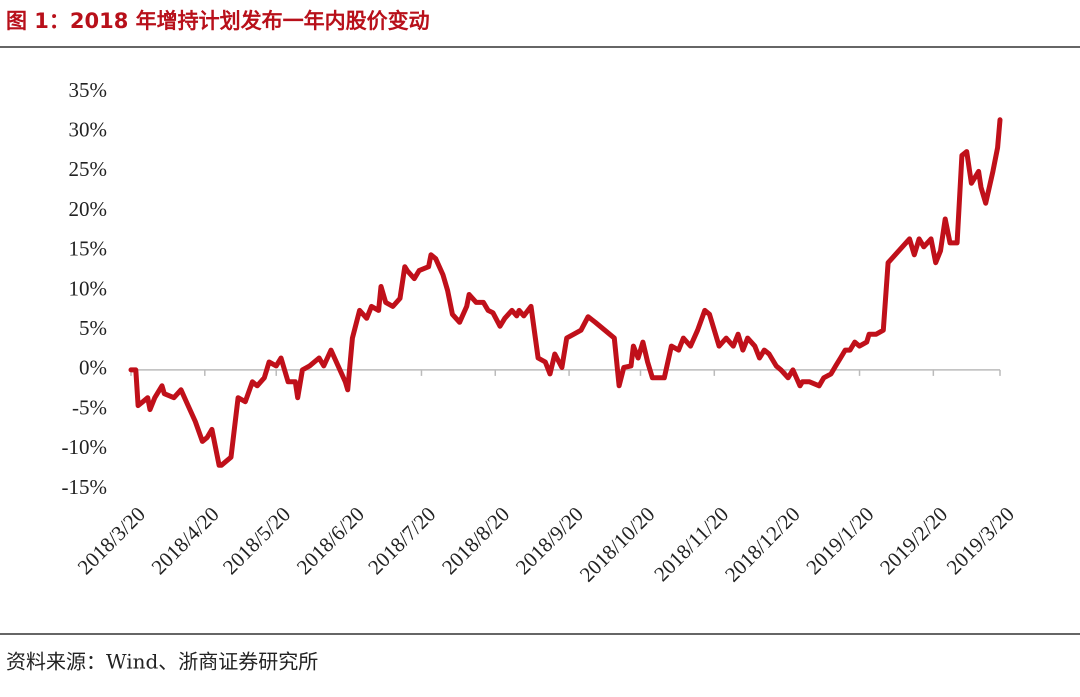  I want to click on y-tick-label: -15%, so click(85, 487).